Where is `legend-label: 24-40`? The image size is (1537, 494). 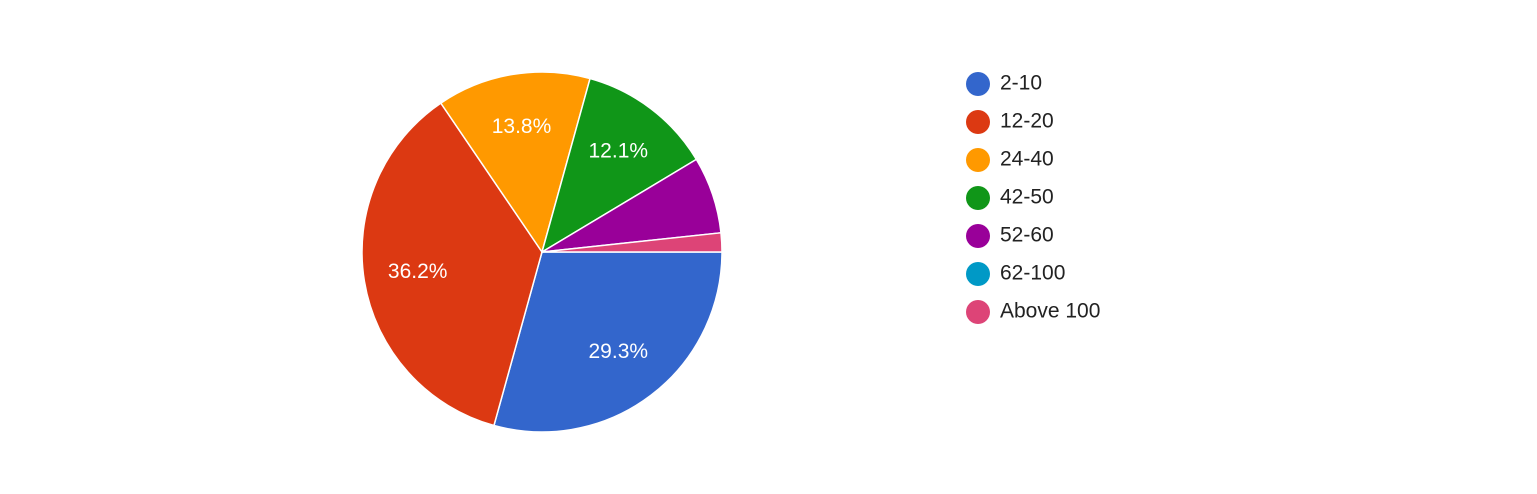 legend-label: 24-40 is located at coordinates (1027, 159).